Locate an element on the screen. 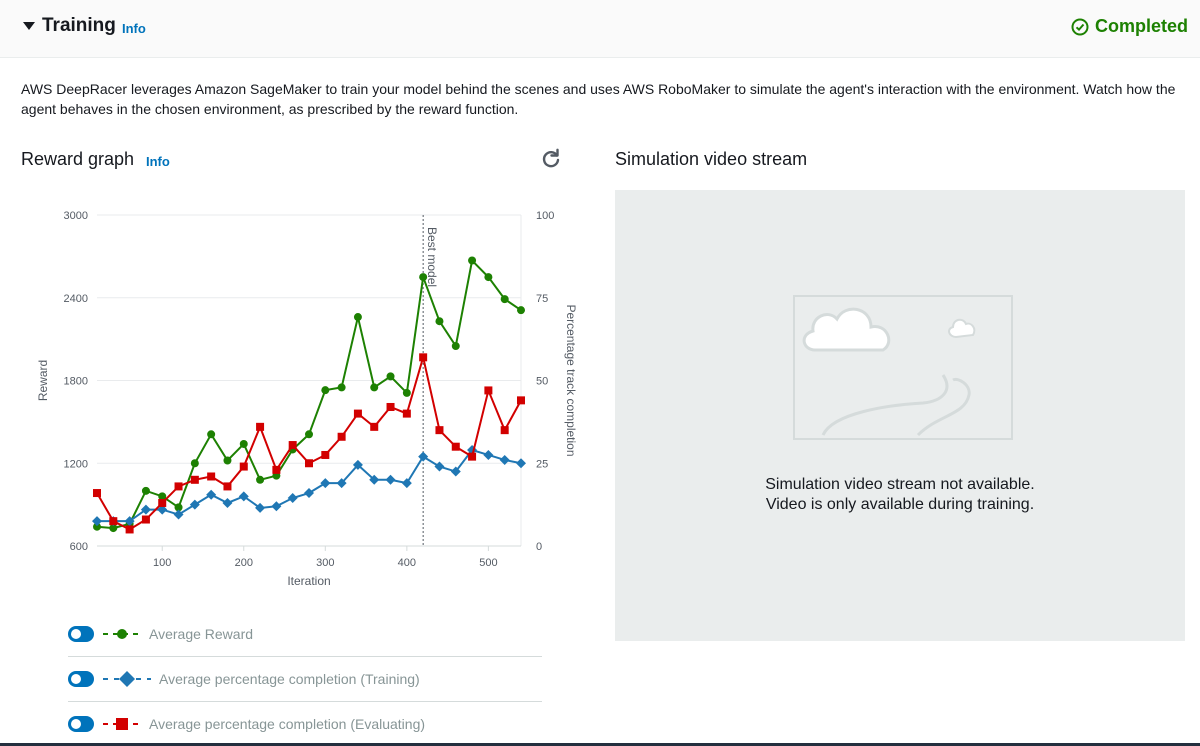 This screenshot has height=746, width=1200. legend-average-reward: Average Reward is located at coordinates (160, 634).